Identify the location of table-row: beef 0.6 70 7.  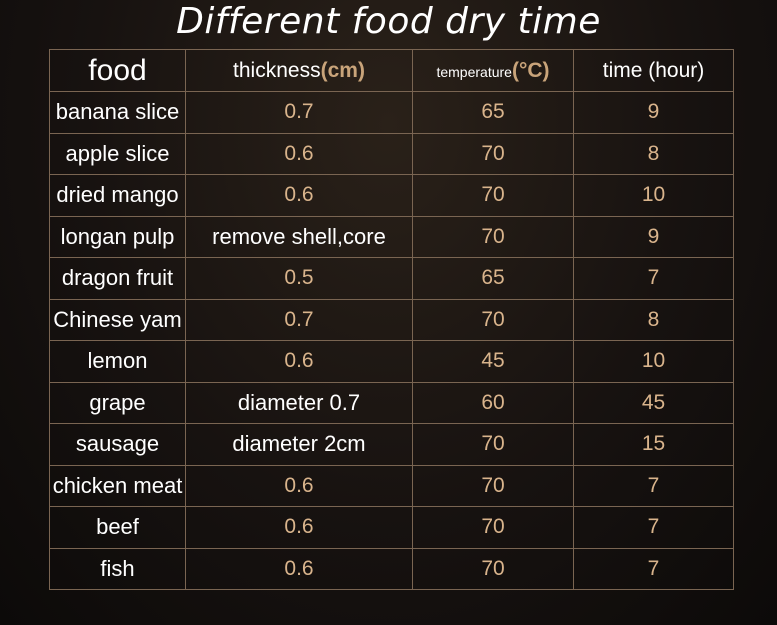
(391, 527).